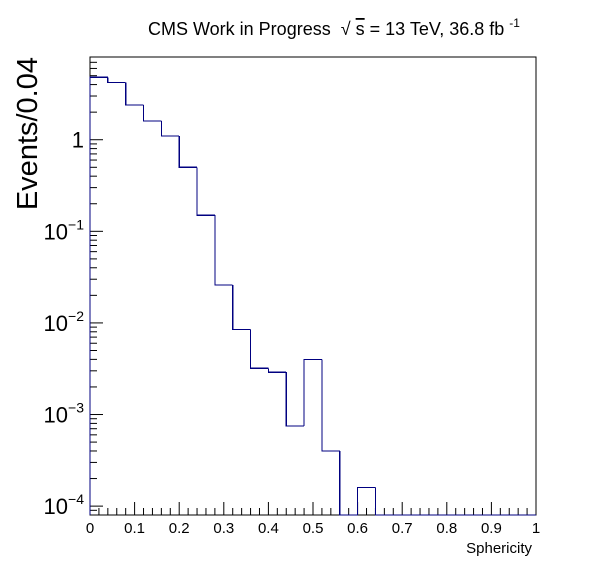 This screenshot has width=596, height=572. What do you see at coordinates (179, 528) in the screenshot?
I see `x-tick-label: 0.2` at bounding box center [179, 528].